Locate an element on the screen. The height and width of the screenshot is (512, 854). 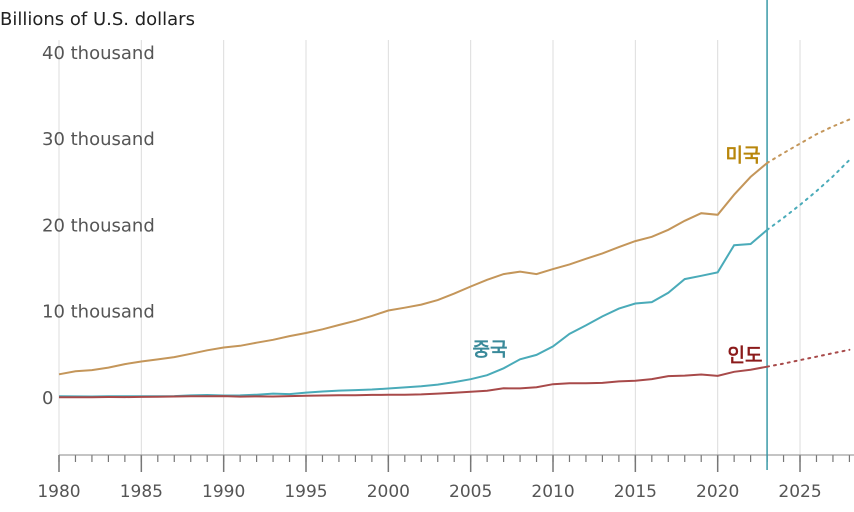
y-tick-label: 0 is located at coordinates (47, 398).